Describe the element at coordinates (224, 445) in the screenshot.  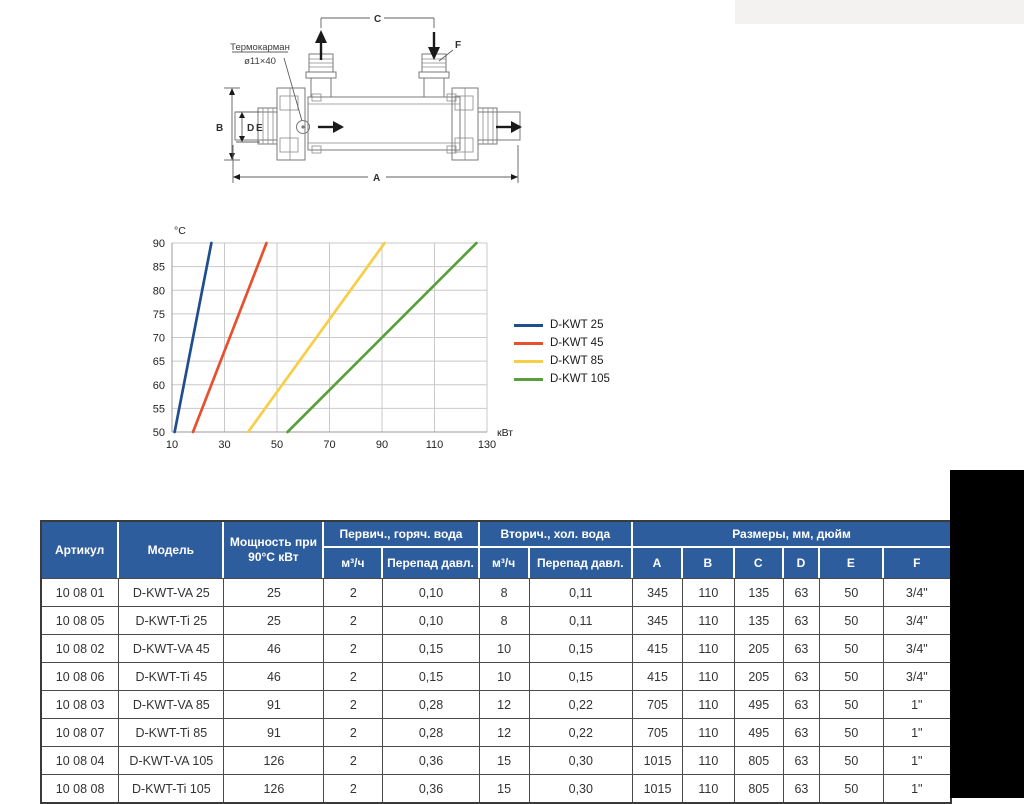
I see `x-tick-label: 30` at that location.